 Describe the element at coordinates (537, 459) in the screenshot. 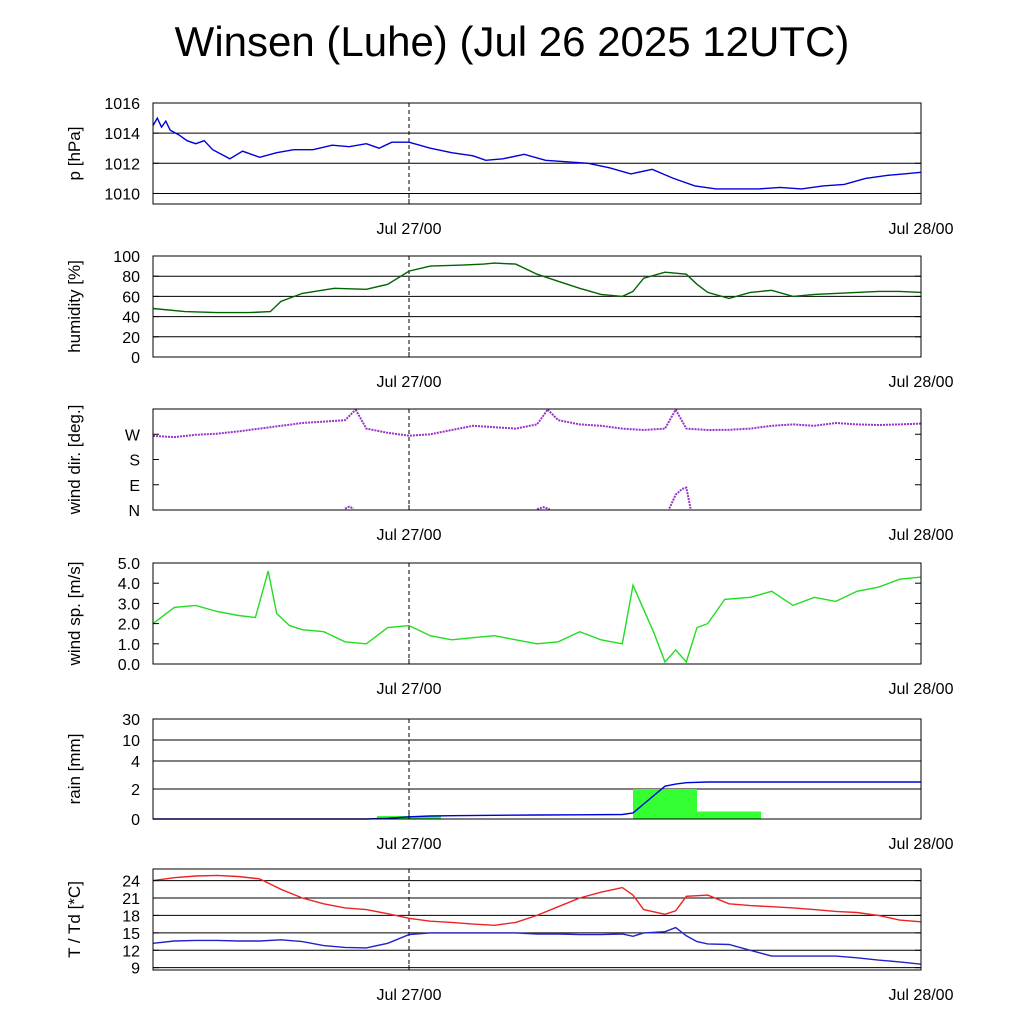

I see `wind-direction-frame` at that location.